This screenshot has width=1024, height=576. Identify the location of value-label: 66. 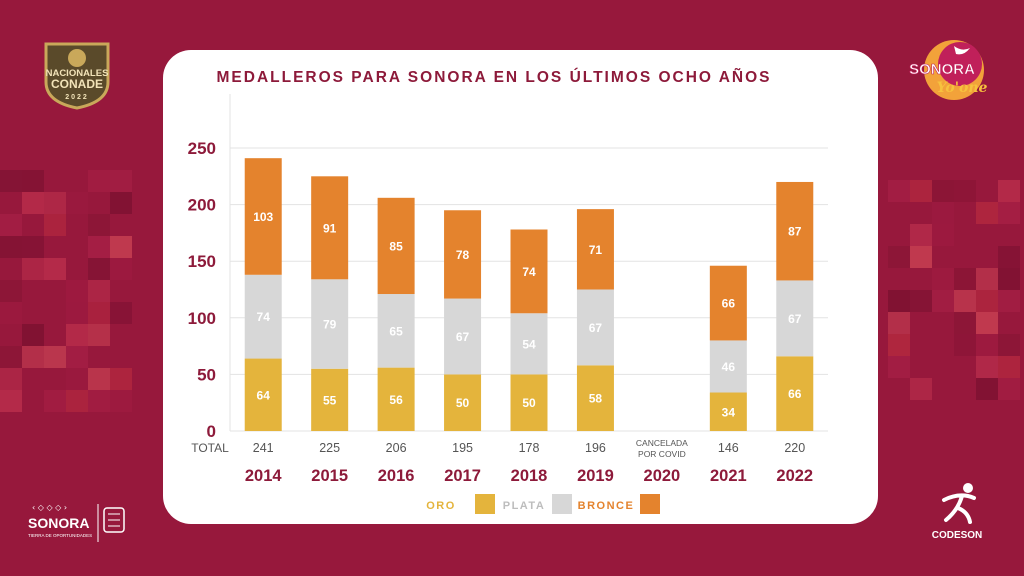
(729, 304).